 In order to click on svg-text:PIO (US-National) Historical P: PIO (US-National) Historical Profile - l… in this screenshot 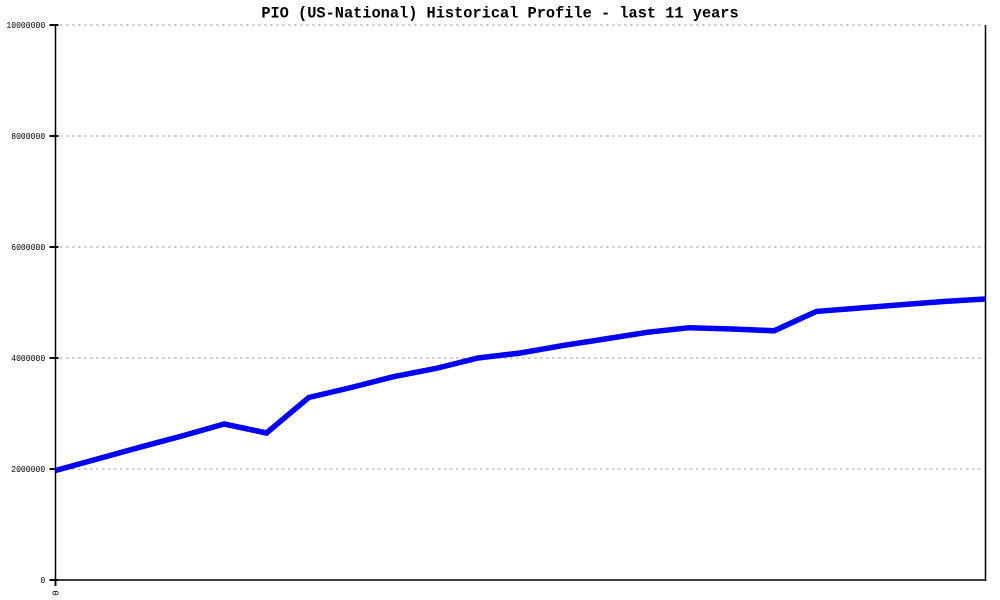, I will do `click(499, 14)`.